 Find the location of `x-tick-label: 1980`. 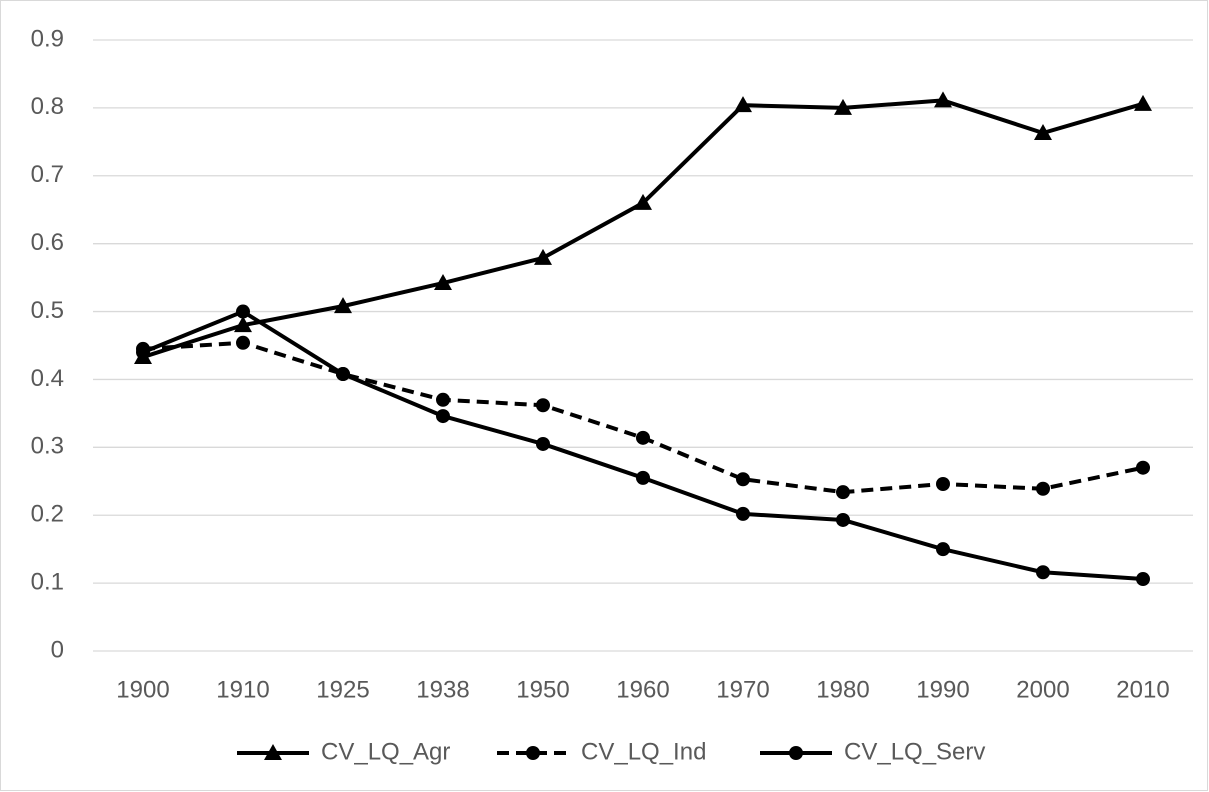

x-tick-label: 1980 is located at coordinates (842, 689).